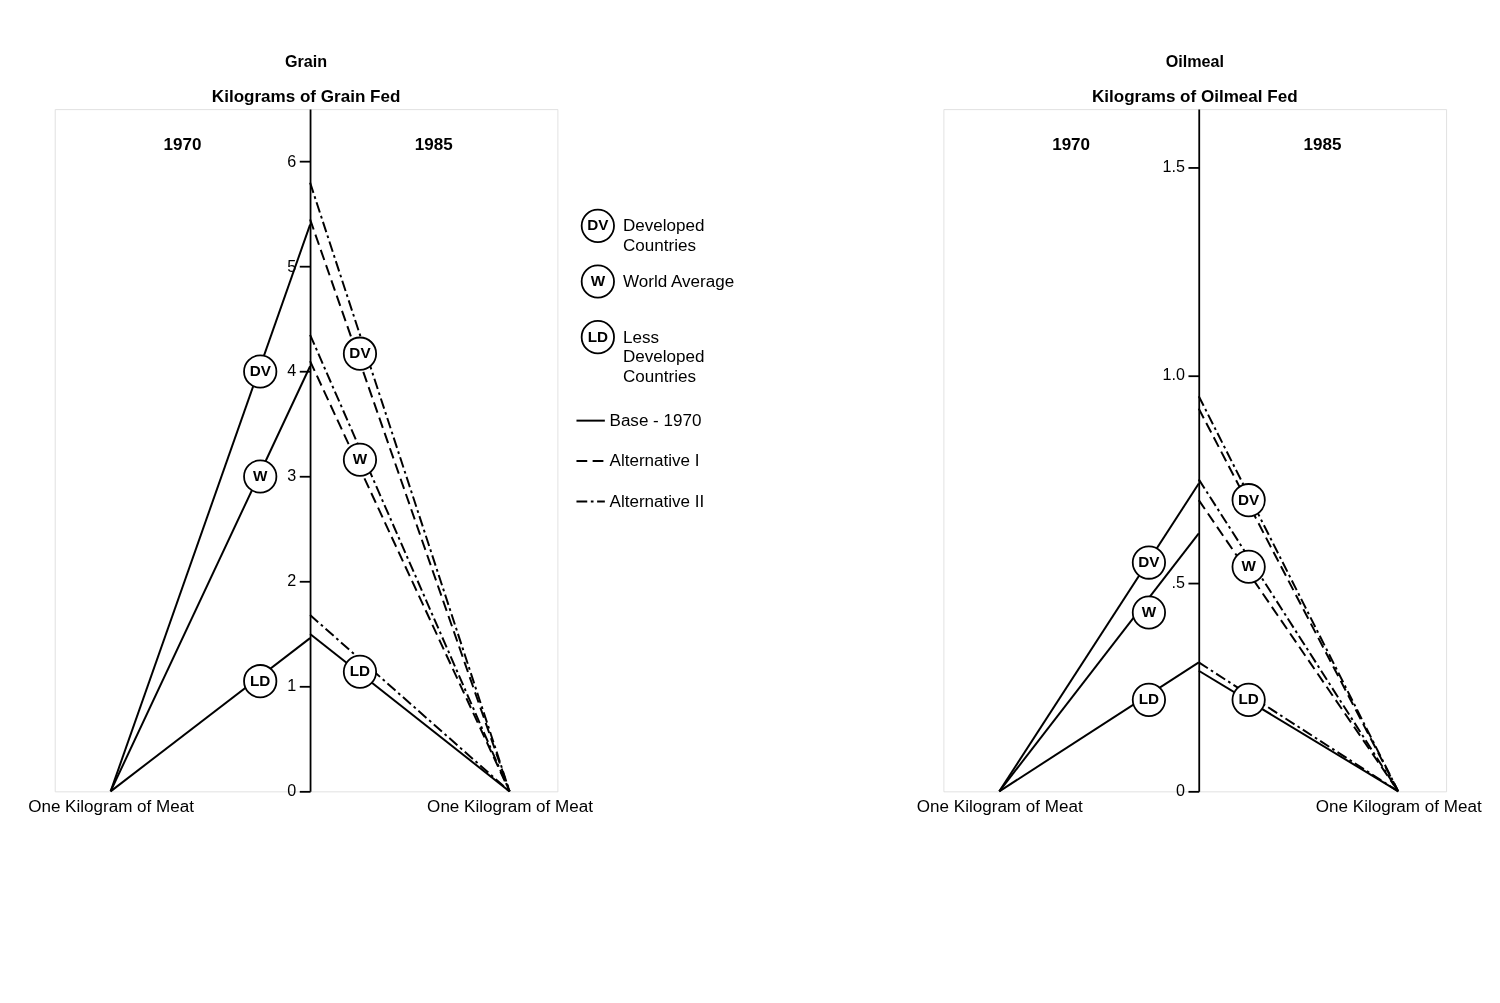 Image resolution: width=1500 pixels, height=1003 pixels. Describe the element at coordinates (1173, 166) in the screenshot. I see `y-tick-label: 1.5` at that location.